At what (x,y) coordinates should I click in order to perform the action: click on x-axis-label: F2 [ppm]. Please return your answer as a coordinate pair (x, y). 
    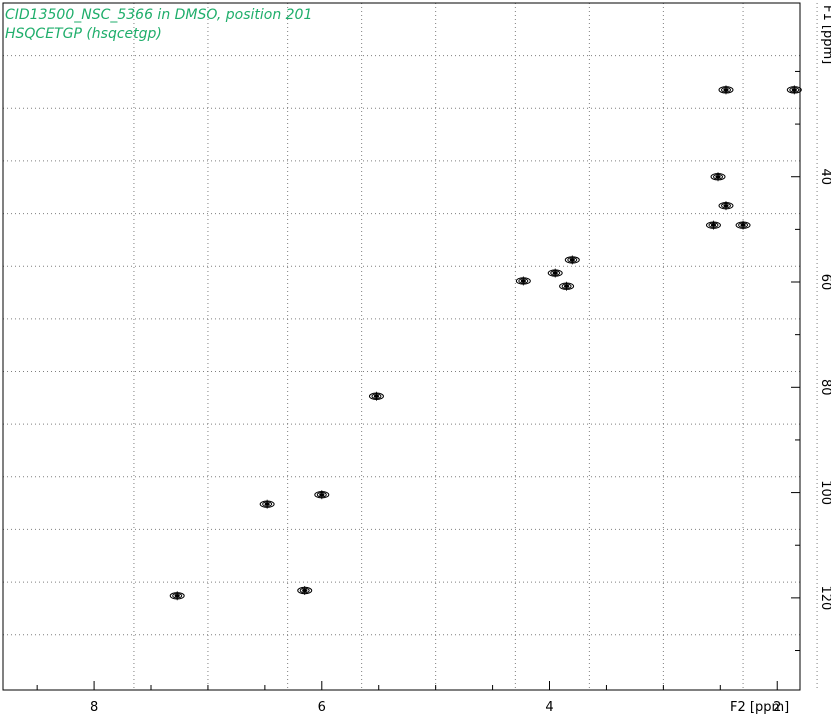
    Looking at the image, I should click on (759, 707).